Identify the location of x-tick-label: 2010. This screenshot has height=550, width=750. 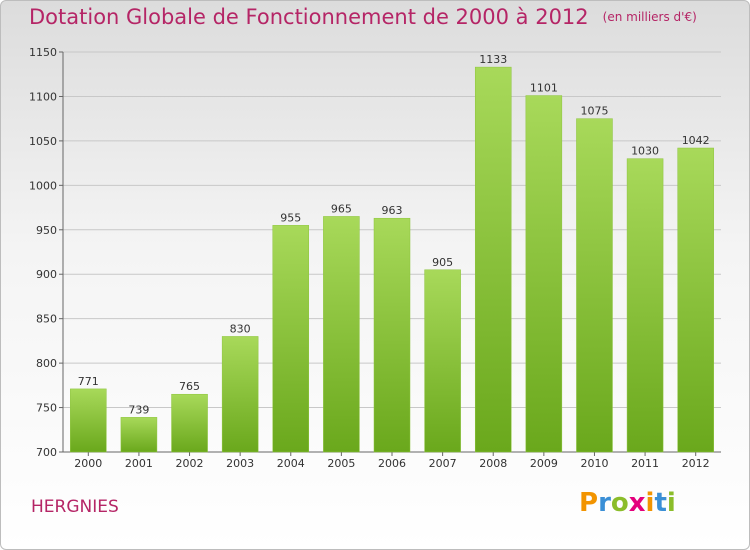
(594, 463).